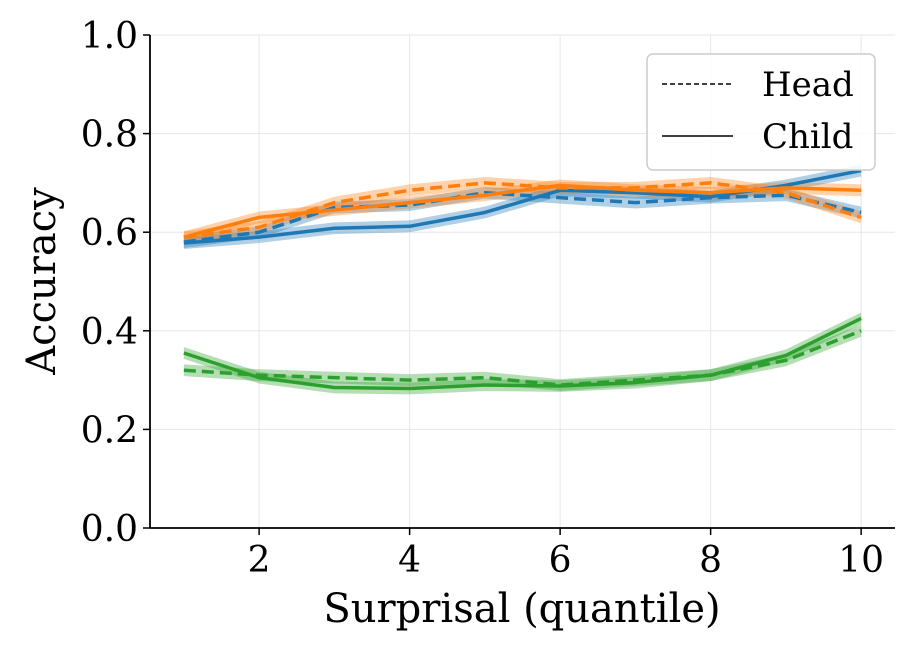 This screenshot has width=913, height=653. I want to click on green-child-band, so click(522, 353).